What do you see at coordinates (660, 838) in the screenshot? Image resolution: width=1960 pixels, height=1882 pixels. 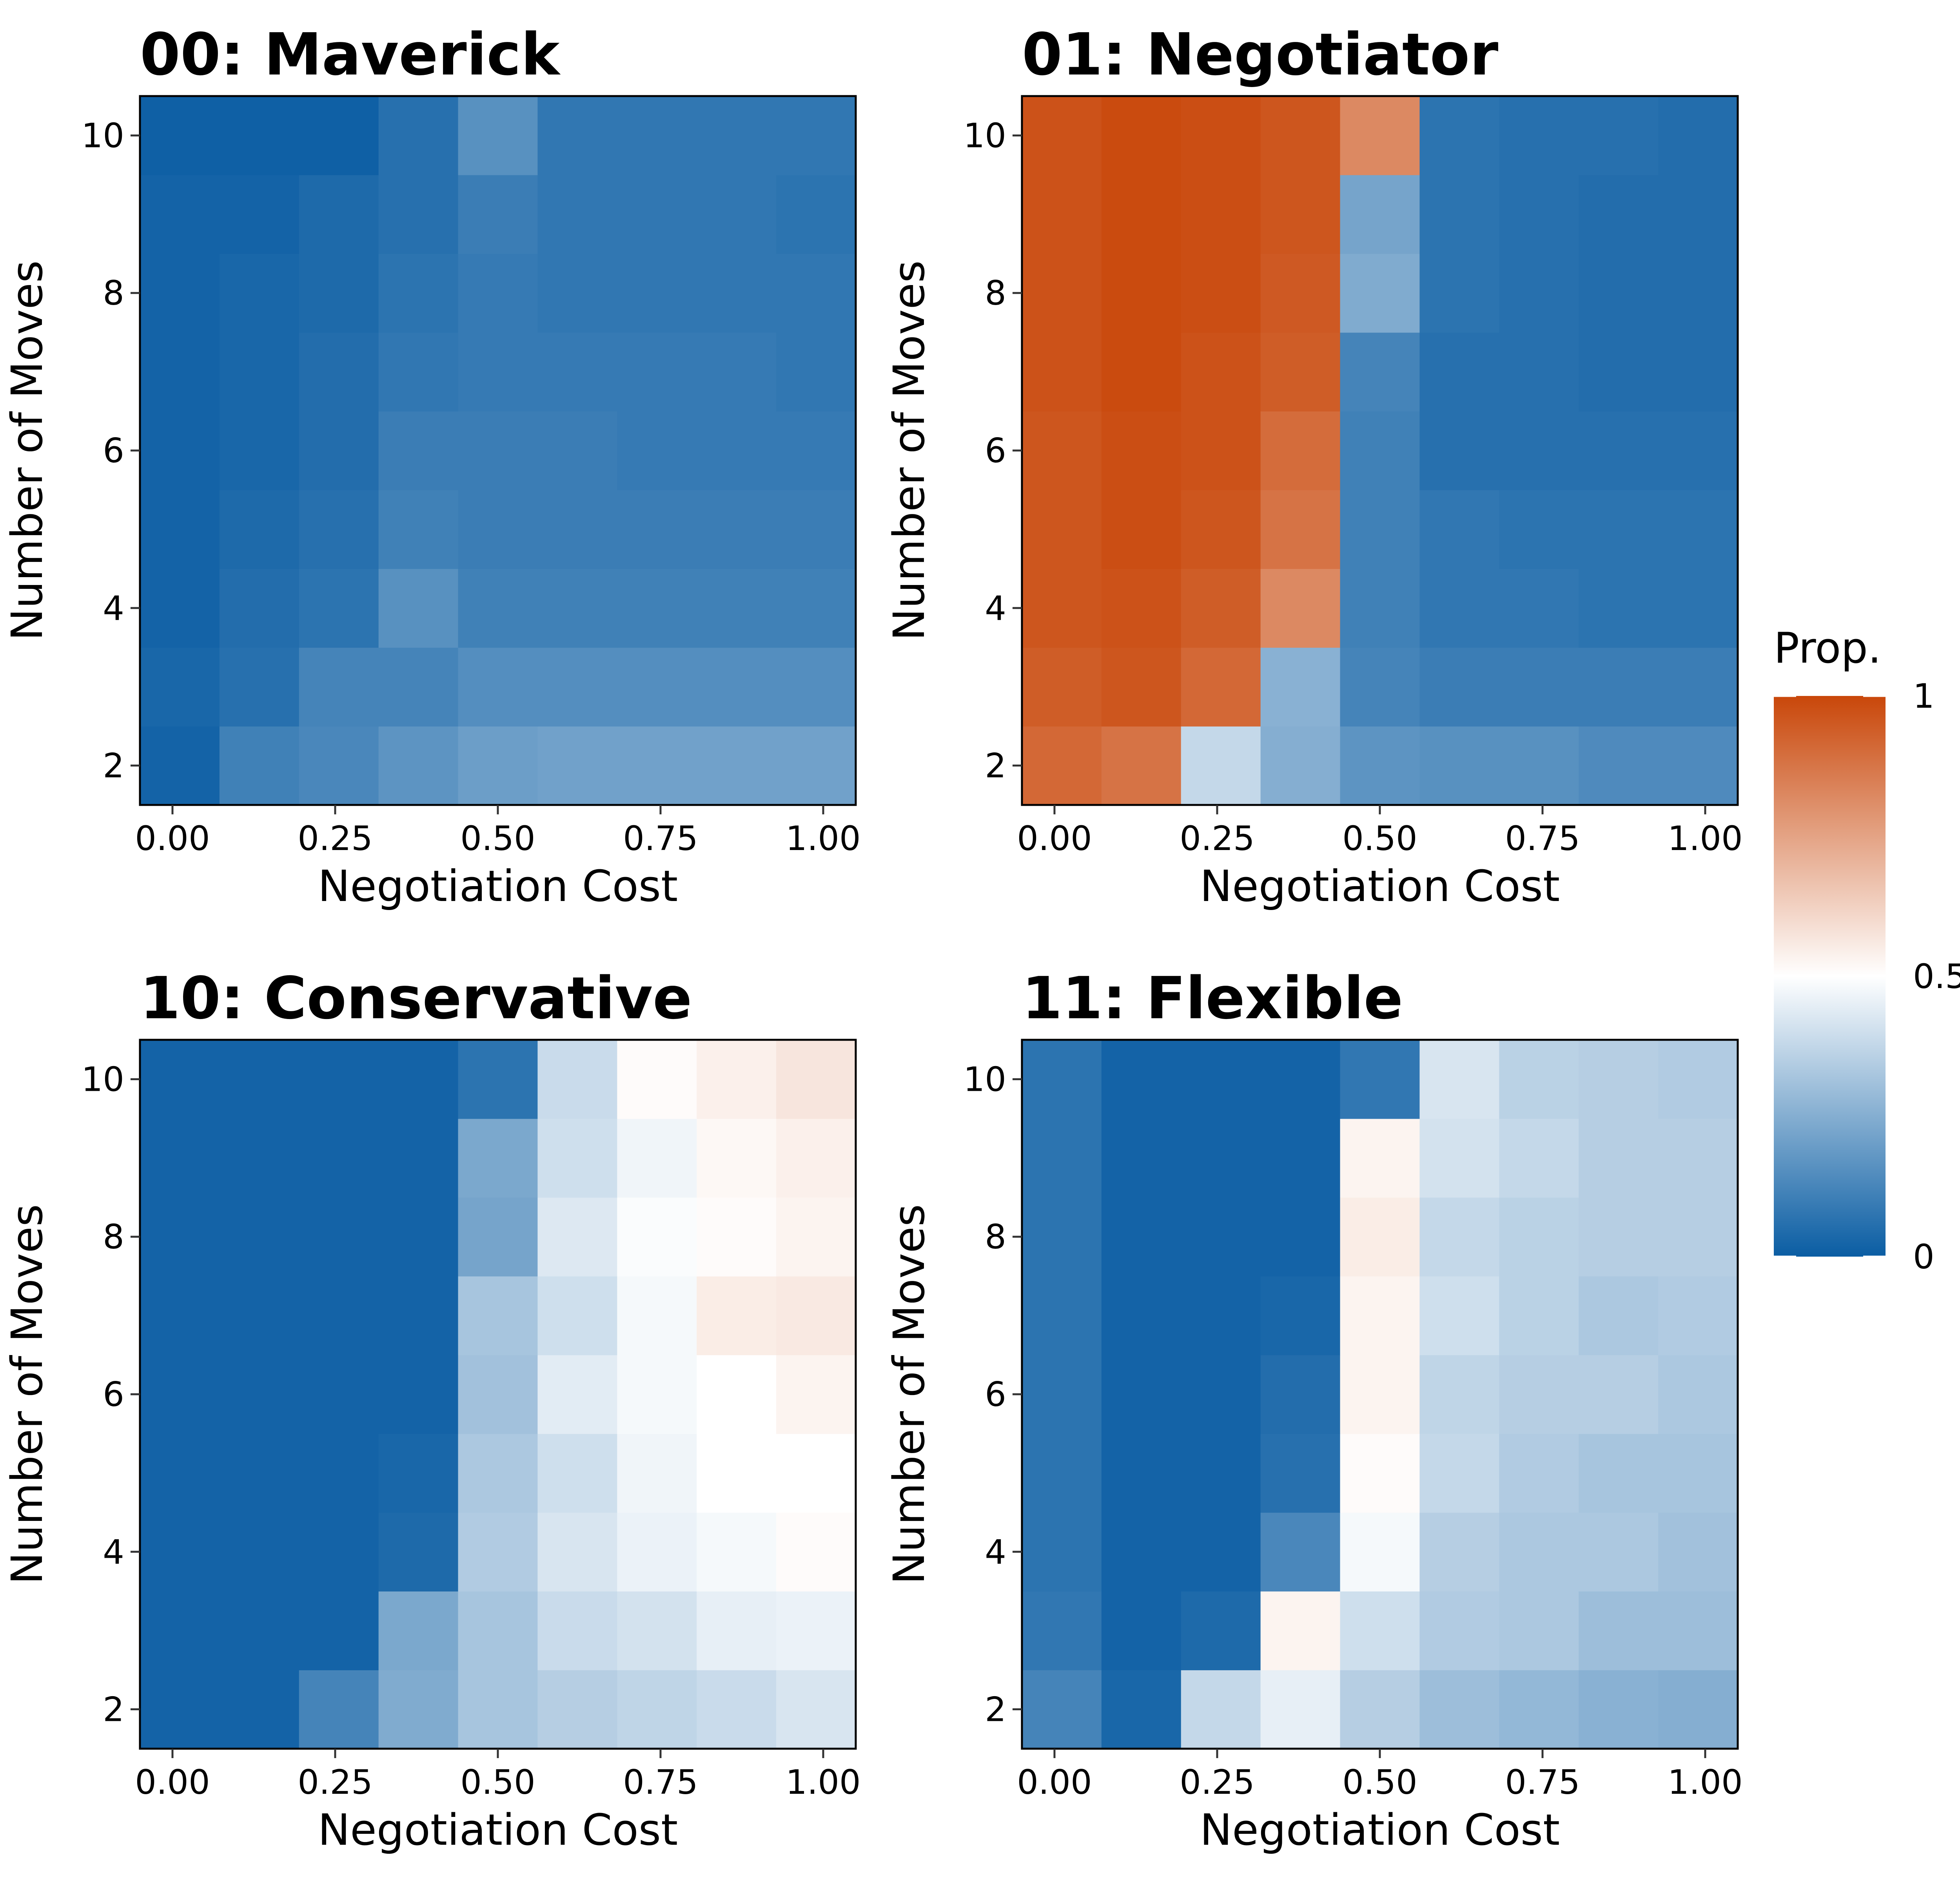 I see `x-tick-label: 0.75` at bounding box center [660, 838].